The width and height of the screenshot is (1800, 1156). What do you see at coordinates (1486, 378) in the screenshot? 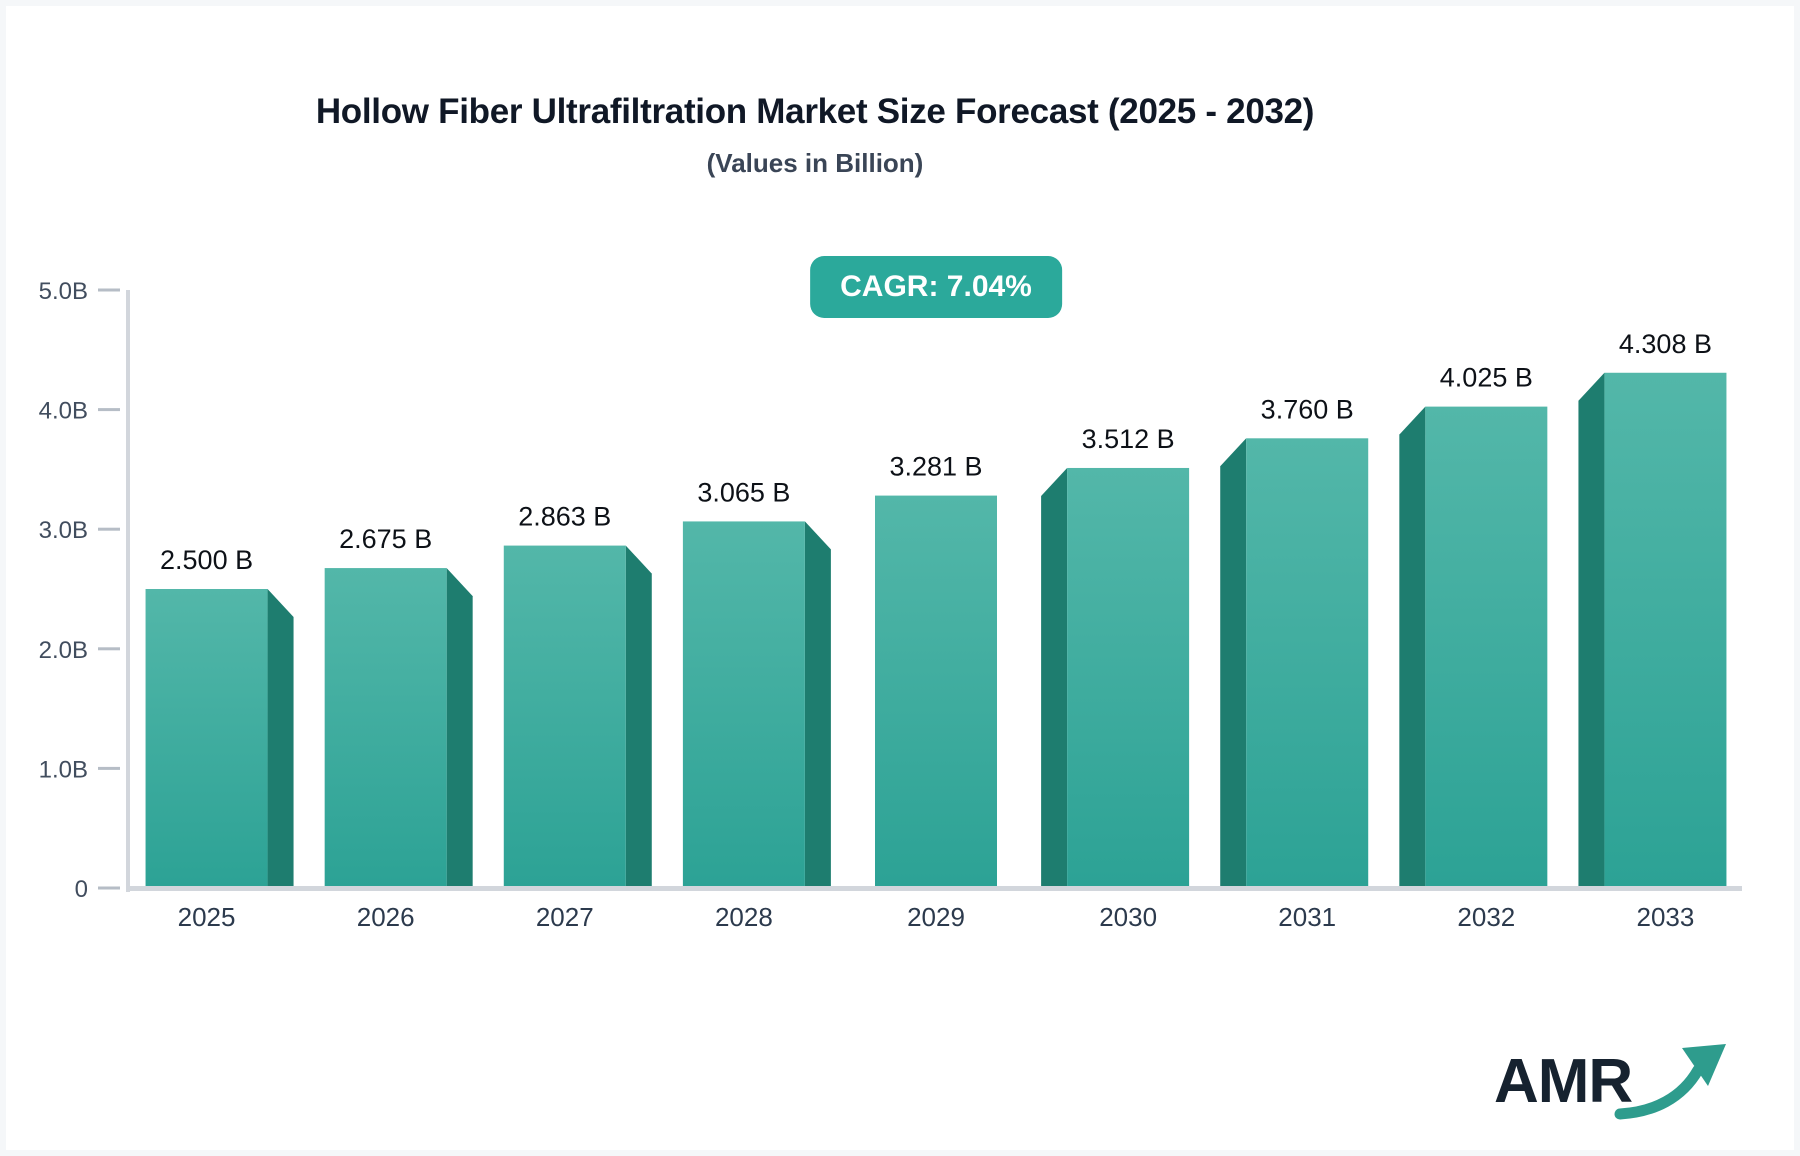
I see `bar-value-label: 4.025 B` at bounding box center [1486, 378].